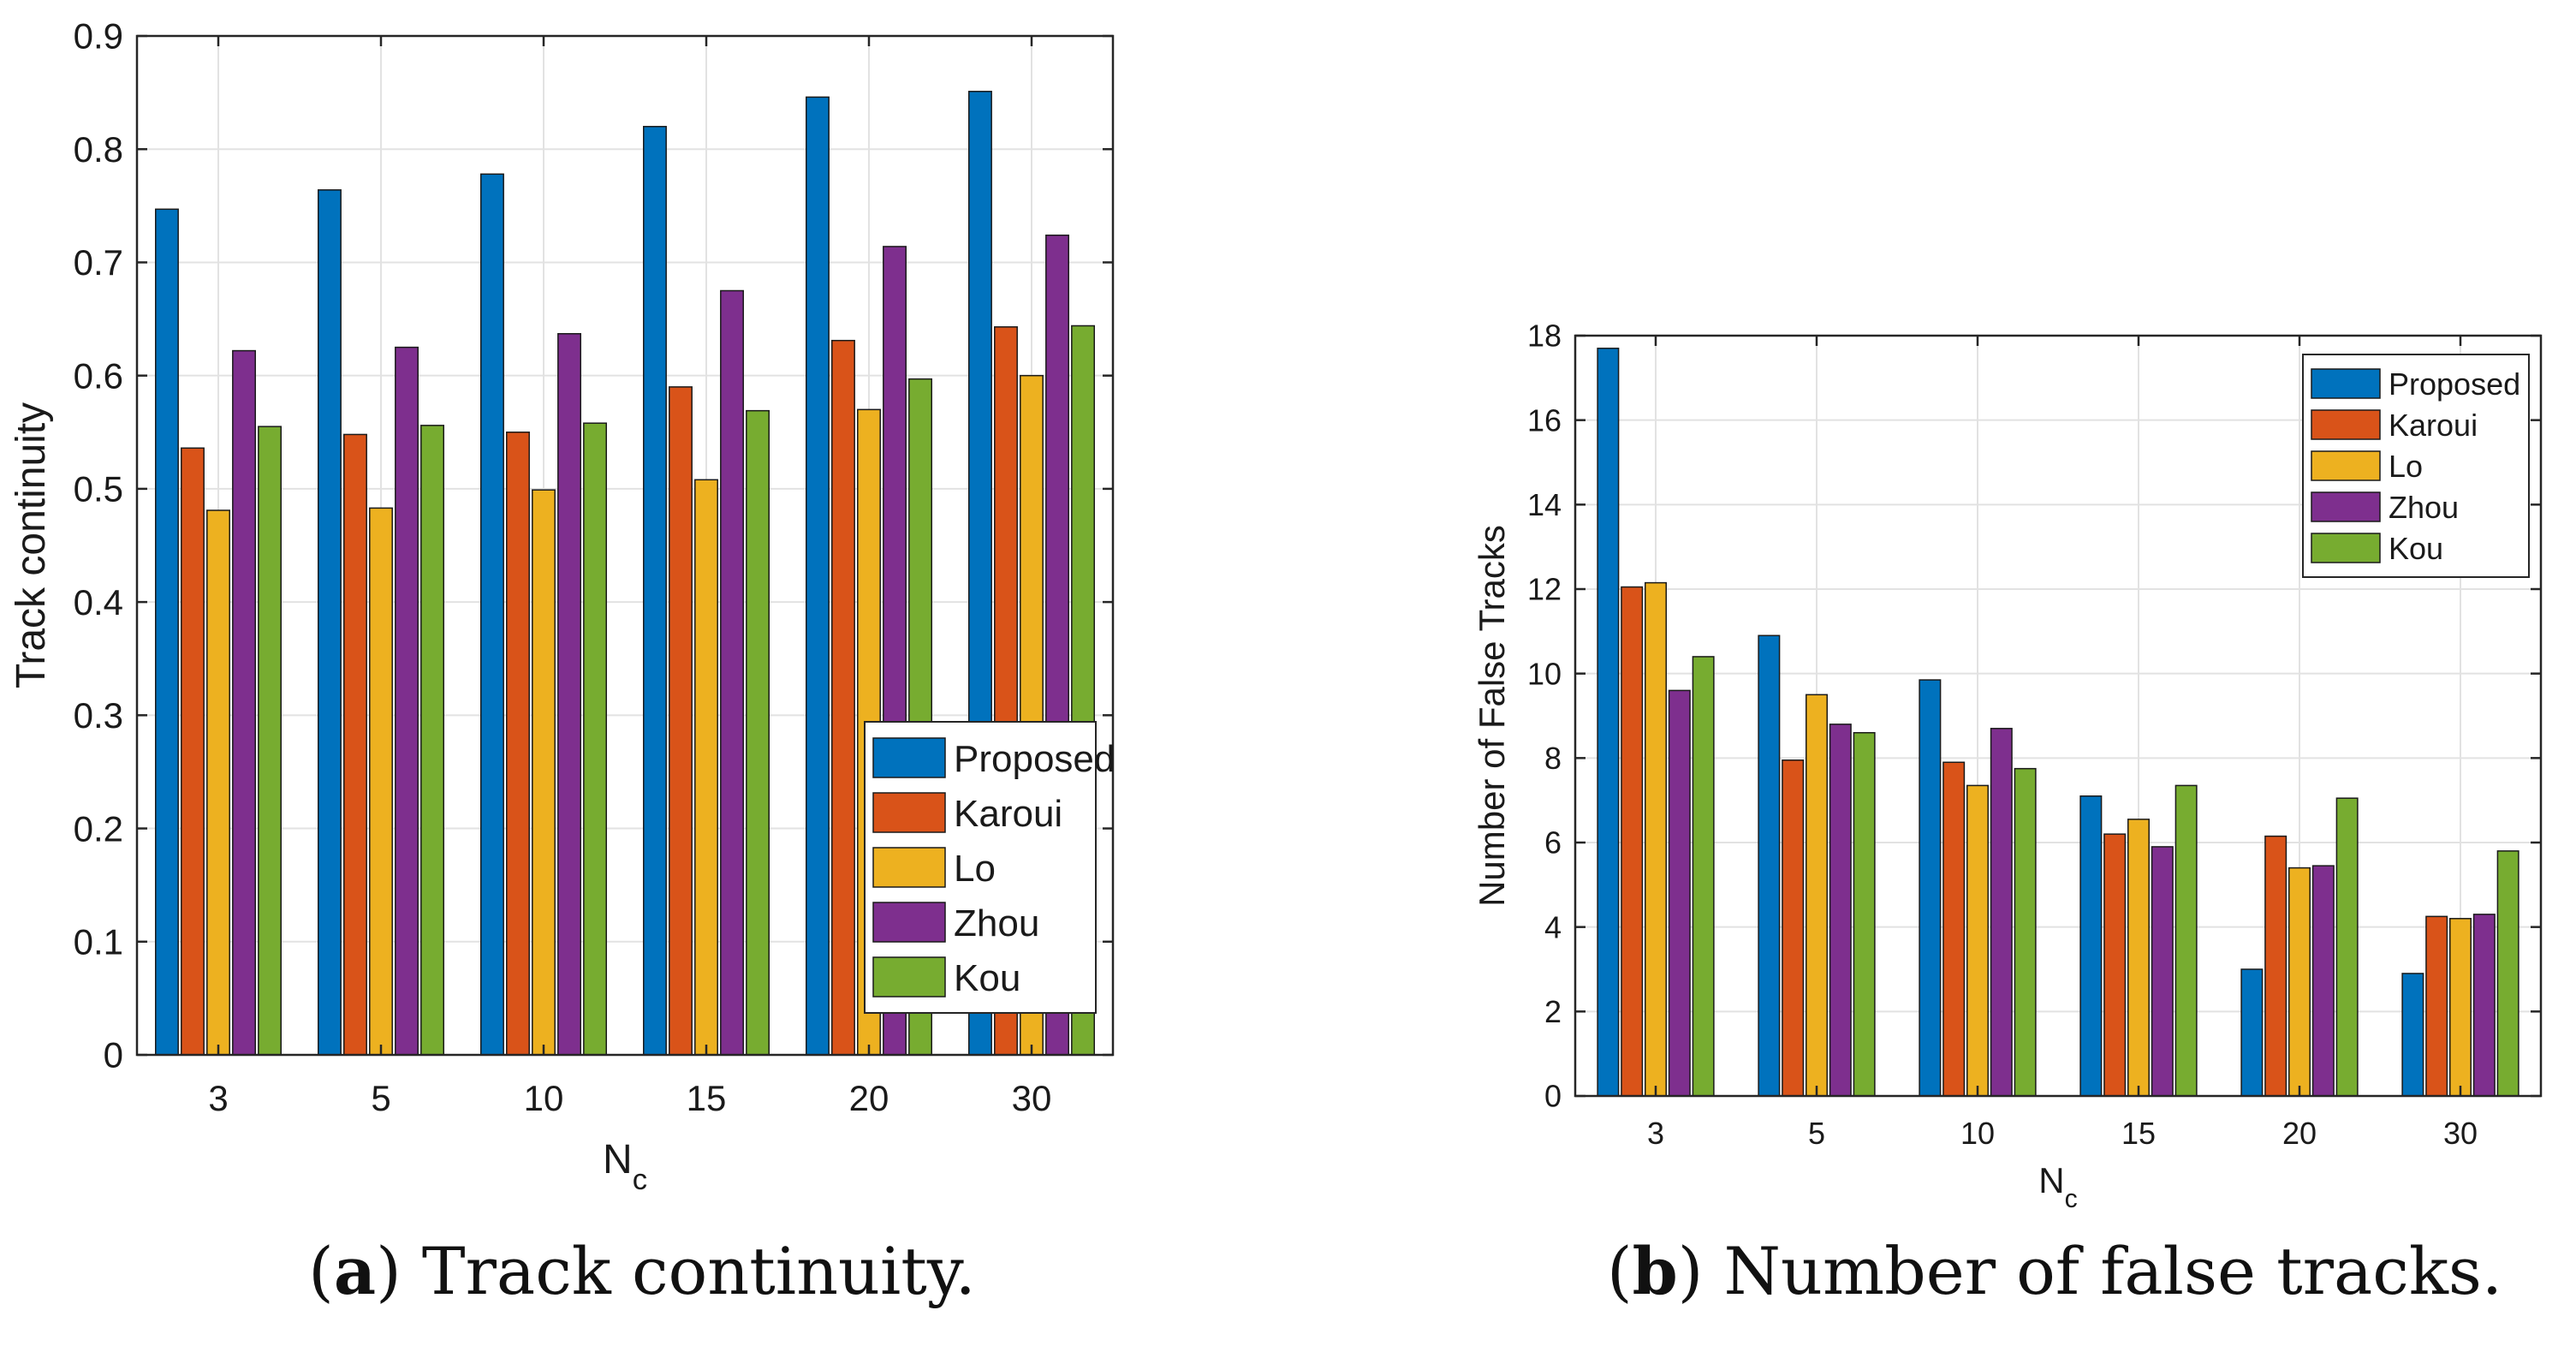 The height and width of the screenshot is (1346, 2576). I want to click on x-tick-label: 30, so click(2460, 1133).